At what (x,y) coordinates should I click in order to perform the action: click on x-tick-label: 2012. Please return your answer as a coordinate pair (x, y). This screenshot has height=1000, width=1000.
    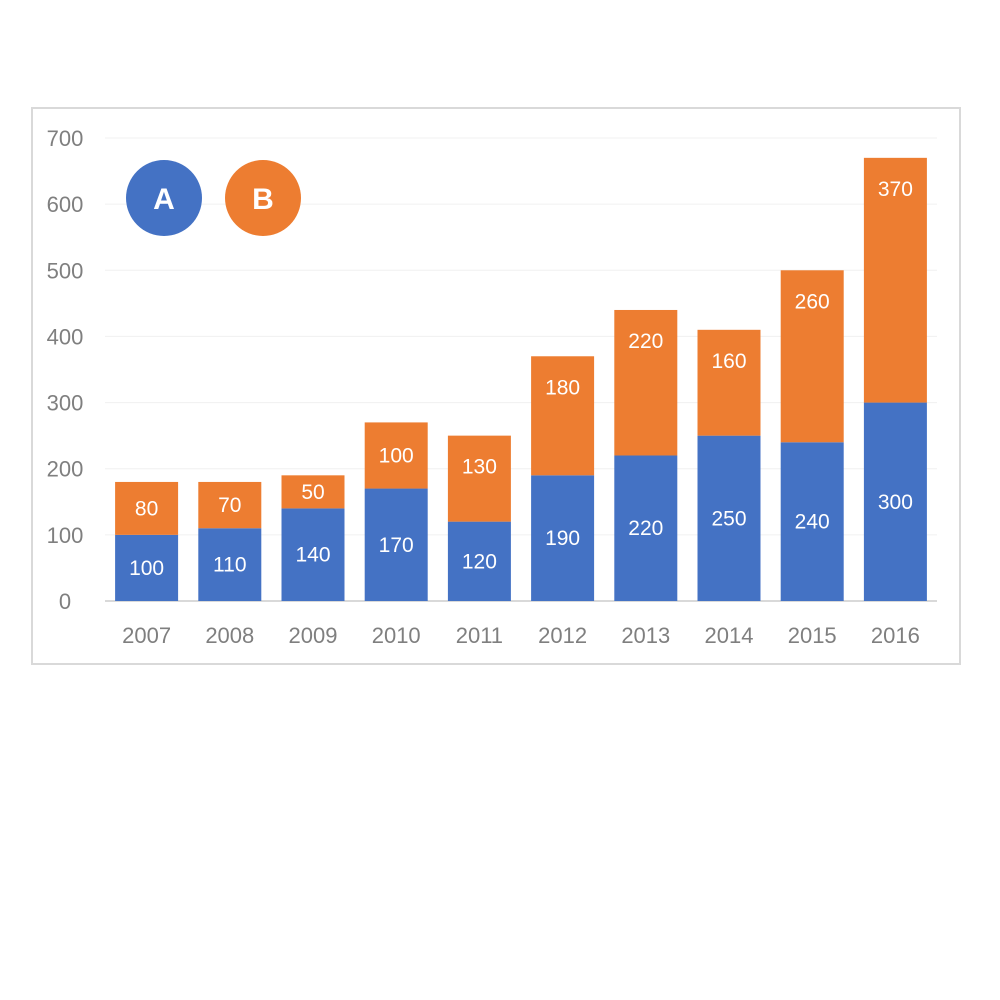
    Looking at the image, I should click on (562, 635).